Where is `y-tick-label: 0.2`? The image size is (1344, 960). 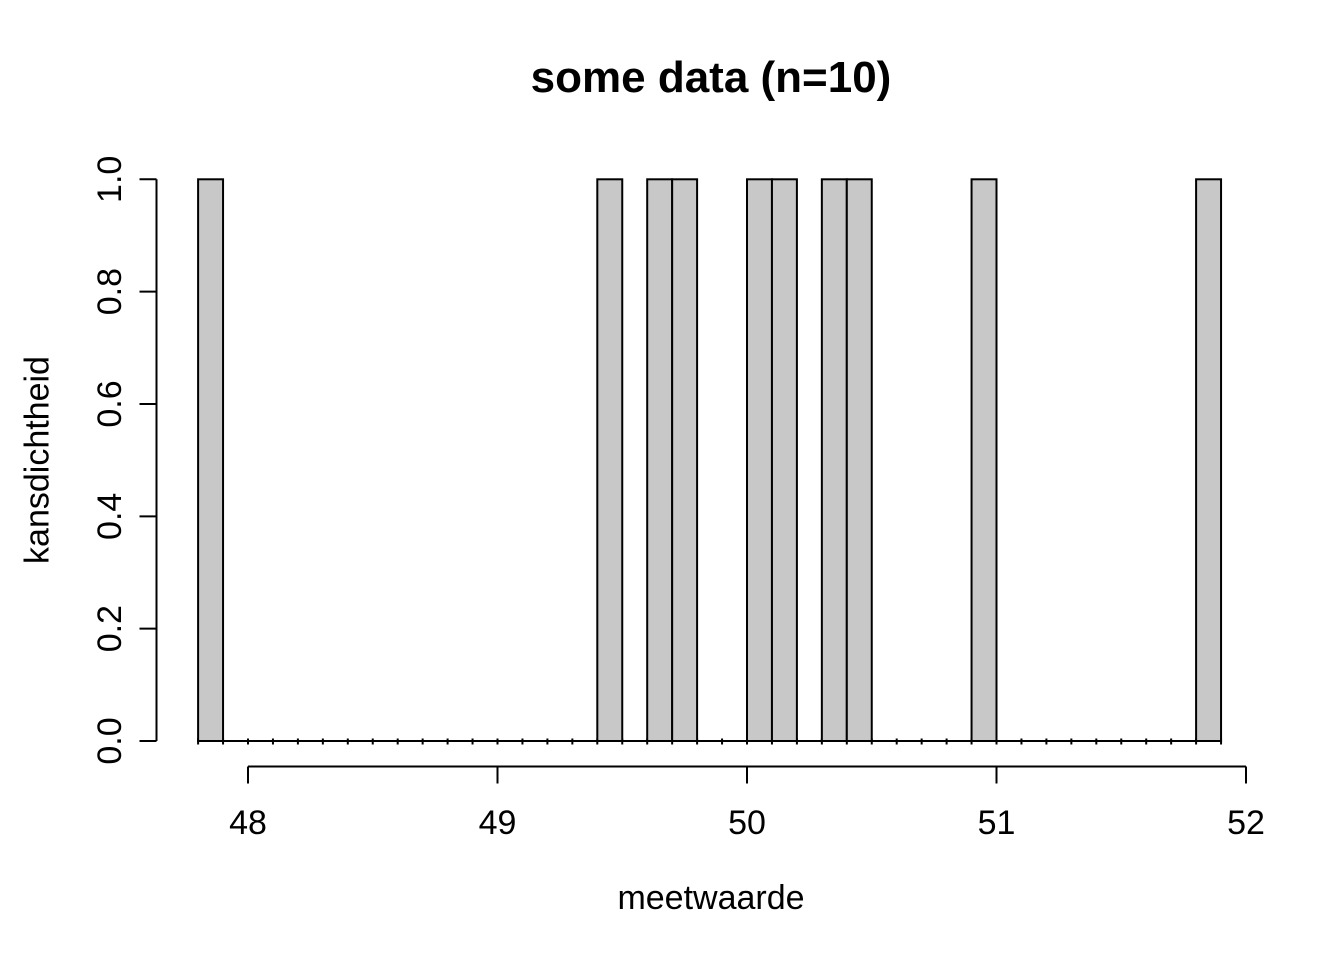
y-tick-label: 0.2 is located at coordinates (110, 628).